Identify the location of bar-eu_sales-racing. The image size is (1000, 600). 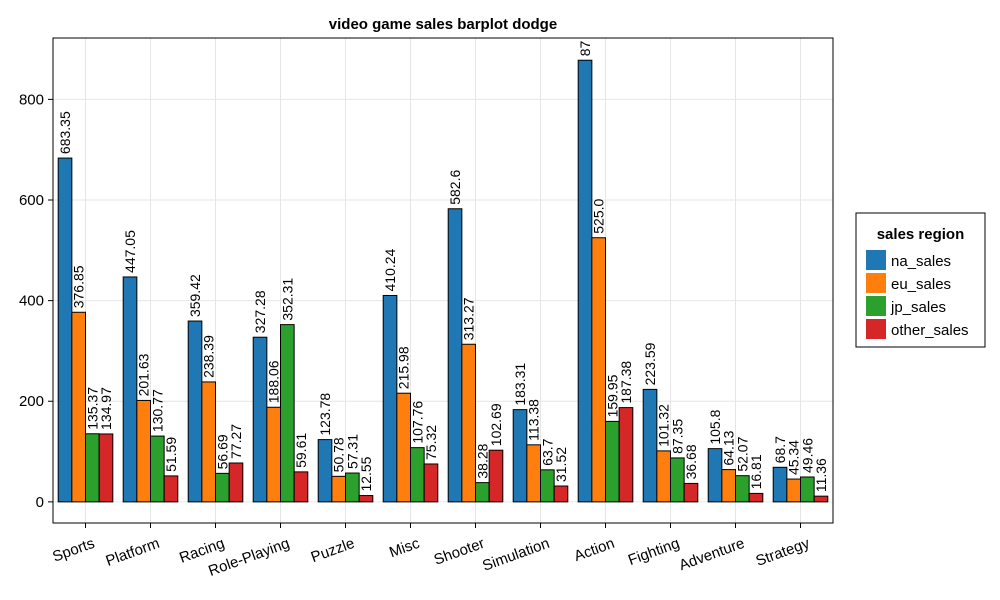
(209, 442).